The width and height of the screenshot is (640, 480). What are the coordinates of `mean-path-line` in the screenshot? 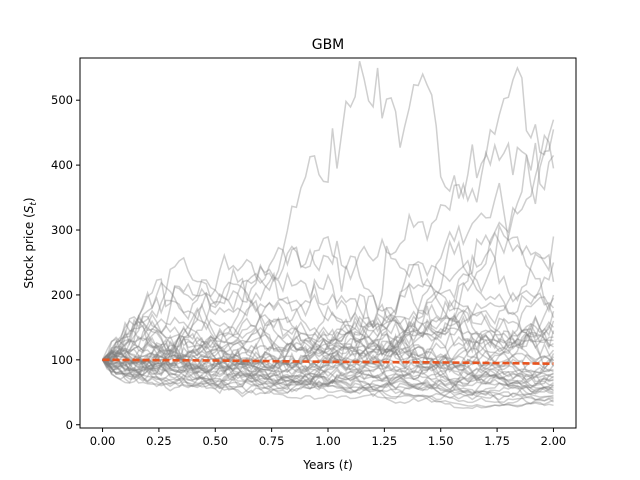 It's located at (328, 361).